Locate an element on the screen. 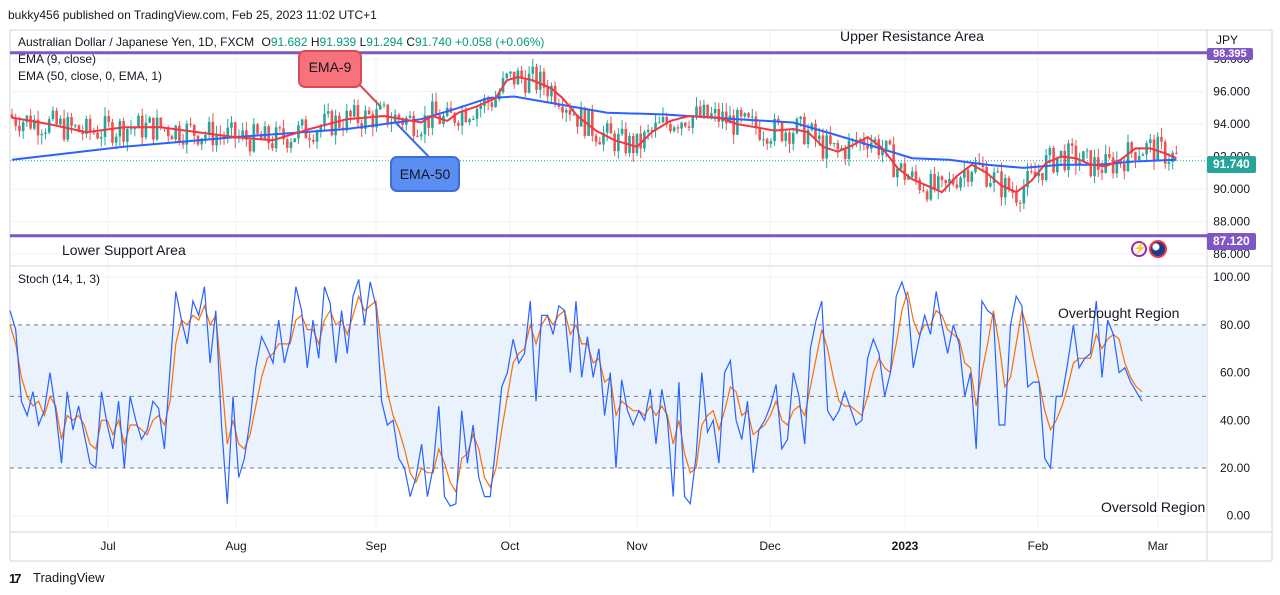 This screenshot has height=595, width=1280. x-tick-label: Sep is located at coordinates (376, 546).